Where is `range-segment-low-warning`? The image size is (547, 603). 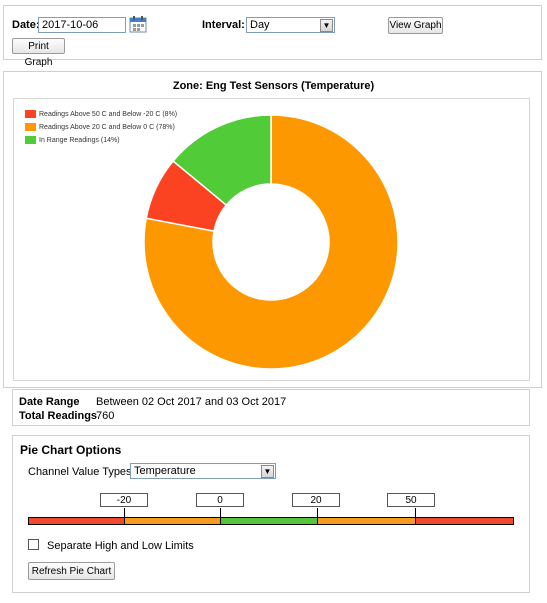 range-segment-low-warning is located at coordinates (172, 521).